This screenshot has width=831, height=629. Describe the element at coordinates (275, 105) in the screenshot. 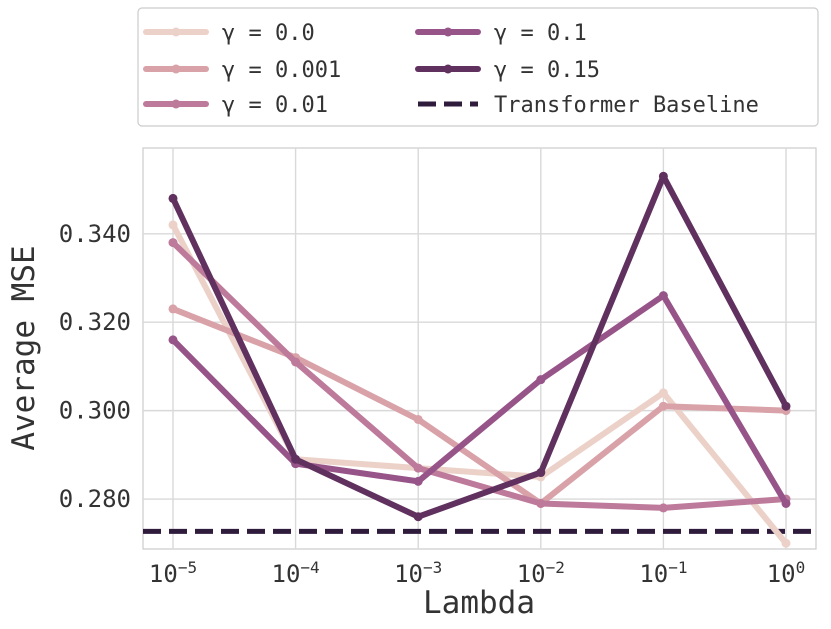

I see `legend-label: γ = 0.01` at that location.